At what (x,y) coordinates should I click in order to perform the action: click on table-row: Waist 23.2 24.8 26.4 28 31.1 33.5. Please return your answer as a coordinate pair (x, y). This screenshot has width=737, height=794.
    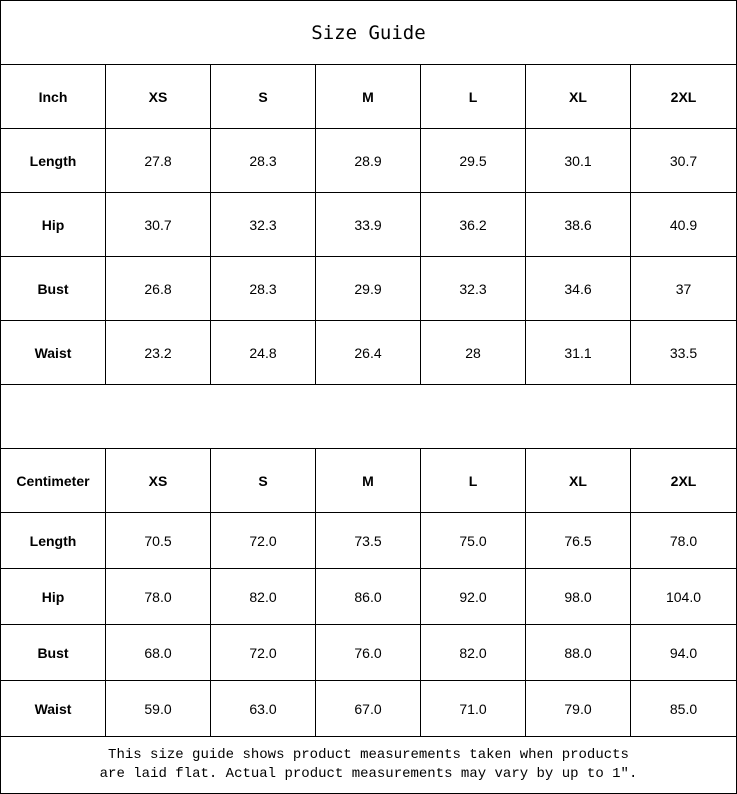
    Looking at the image, I should click on (368, 352).